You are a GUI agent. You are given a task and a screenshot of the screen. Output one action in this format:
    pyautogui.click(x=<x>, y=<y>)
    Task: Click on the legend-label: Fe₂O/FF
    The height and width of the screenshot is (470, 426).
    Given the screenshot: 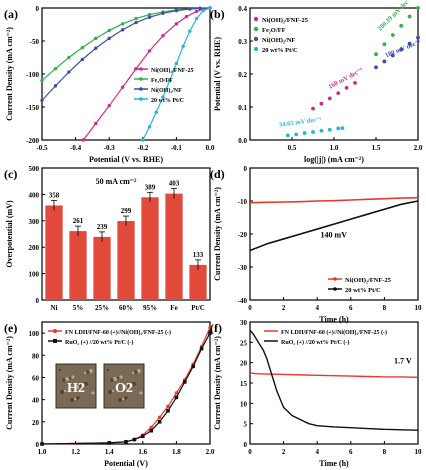 What is the action you would take?
    pyautogui.click(x=274, y=30)
    